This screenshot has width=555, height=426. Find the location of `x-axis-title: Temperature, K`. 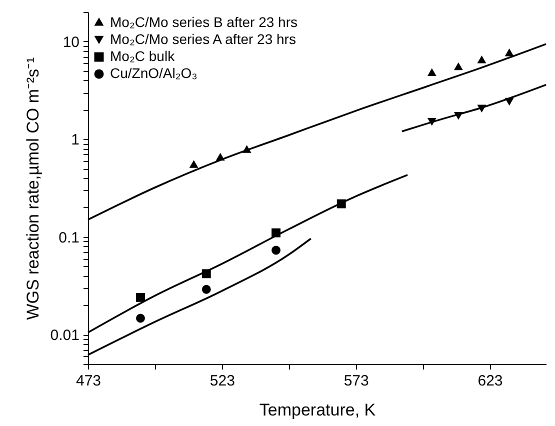

x-axis-title: Temperature, K is located at coordinates (317, 410).